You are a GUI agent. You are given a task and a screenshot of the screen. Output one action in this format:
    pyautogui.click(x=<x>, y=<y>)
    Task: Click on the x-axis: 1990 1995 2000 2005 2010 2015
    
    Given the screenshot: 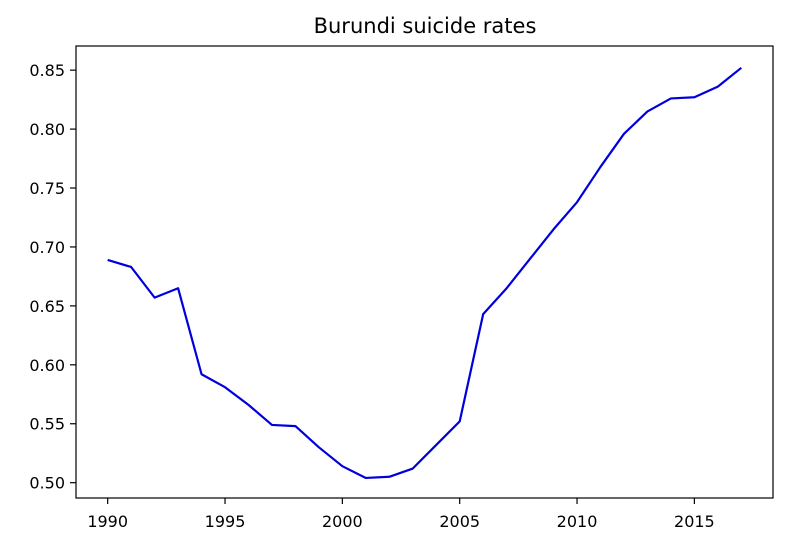 What is the action you would take?
    pyautogui.click(x=401, y=514)
    